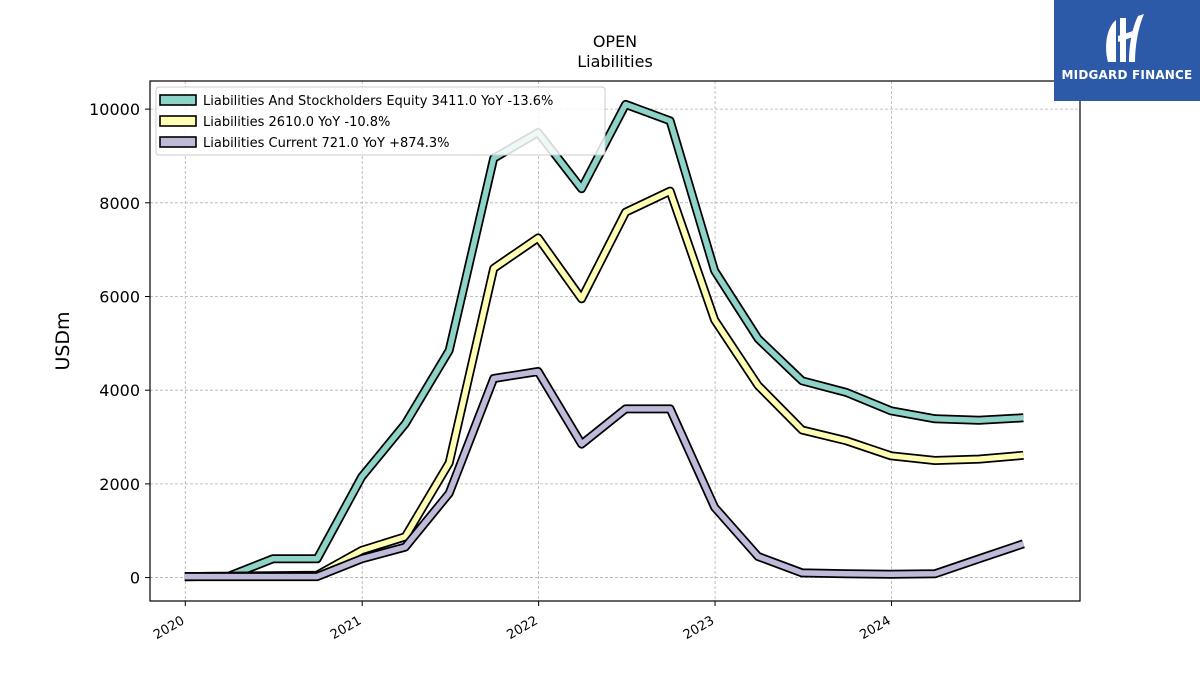 The image size is (1200, 675). I want to click on legend-label: Liabilities Current 721.0 YoY +874.3%, so click(326, 143).